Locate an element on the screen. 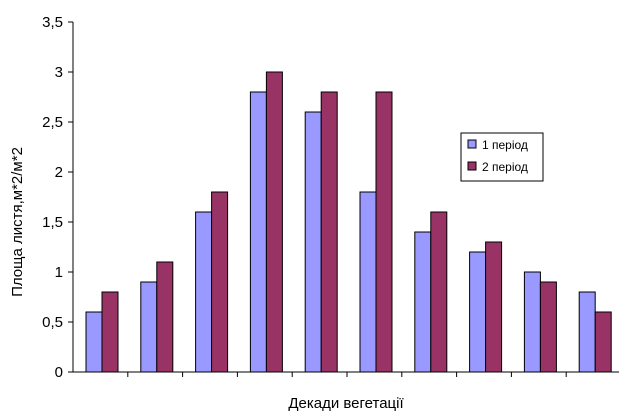 This screenshot has height=419, width=619. y-tick-label: 0 is located at coordinates (59, 372).